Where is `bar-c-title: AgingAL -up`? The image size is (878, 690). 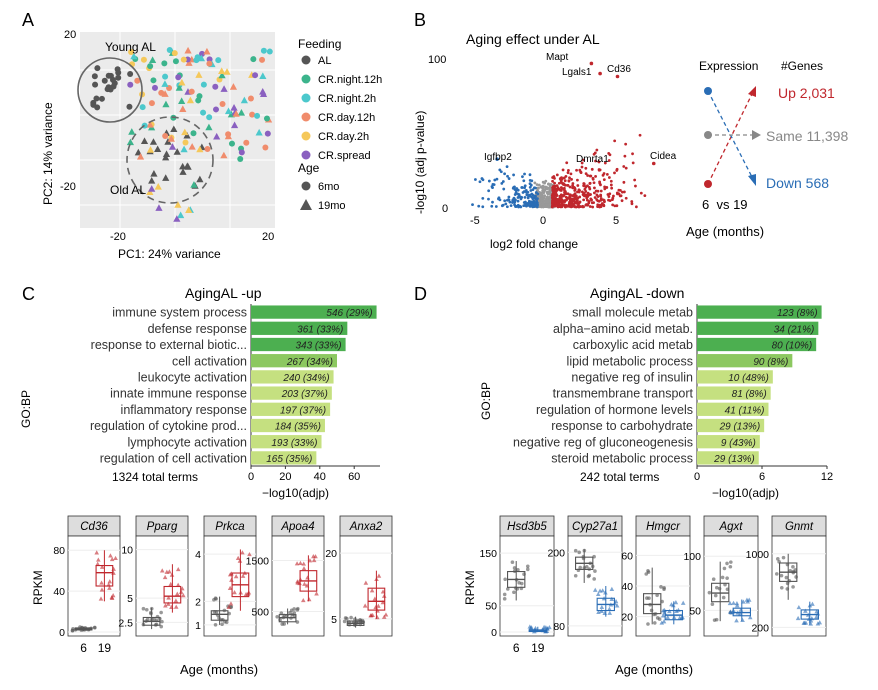
bar-c-title: AgingAL -up is located at coordinates (223, 293).